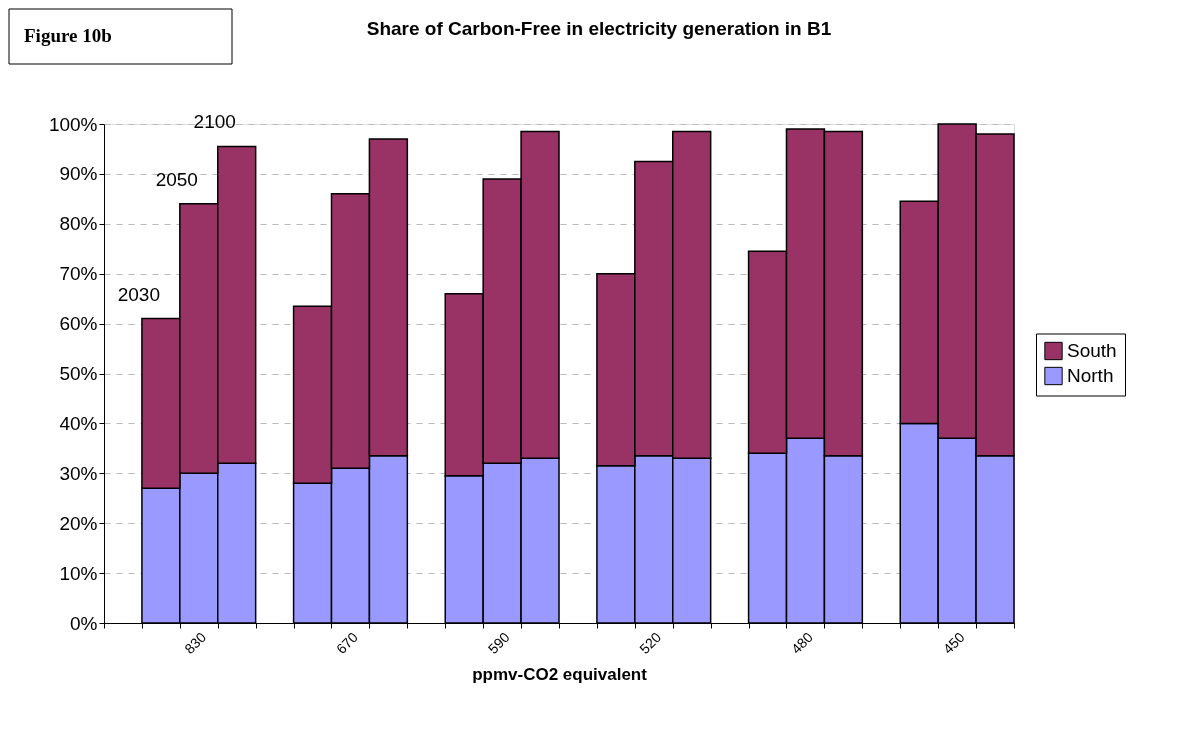 This screenshot has height=744, width=1182. Describe the element at coordinates (953, 642) in the screenshot. I see `x-tick-label: 450` at that location.